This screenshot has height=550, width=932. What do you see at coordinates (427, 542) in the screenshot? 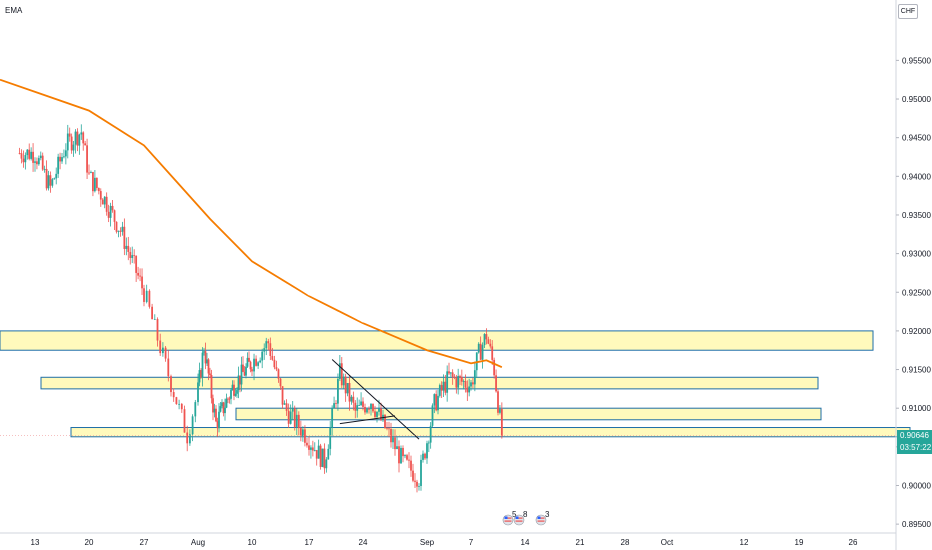
I see `time-tick-label: Sep` at bounding box center [427, 542].